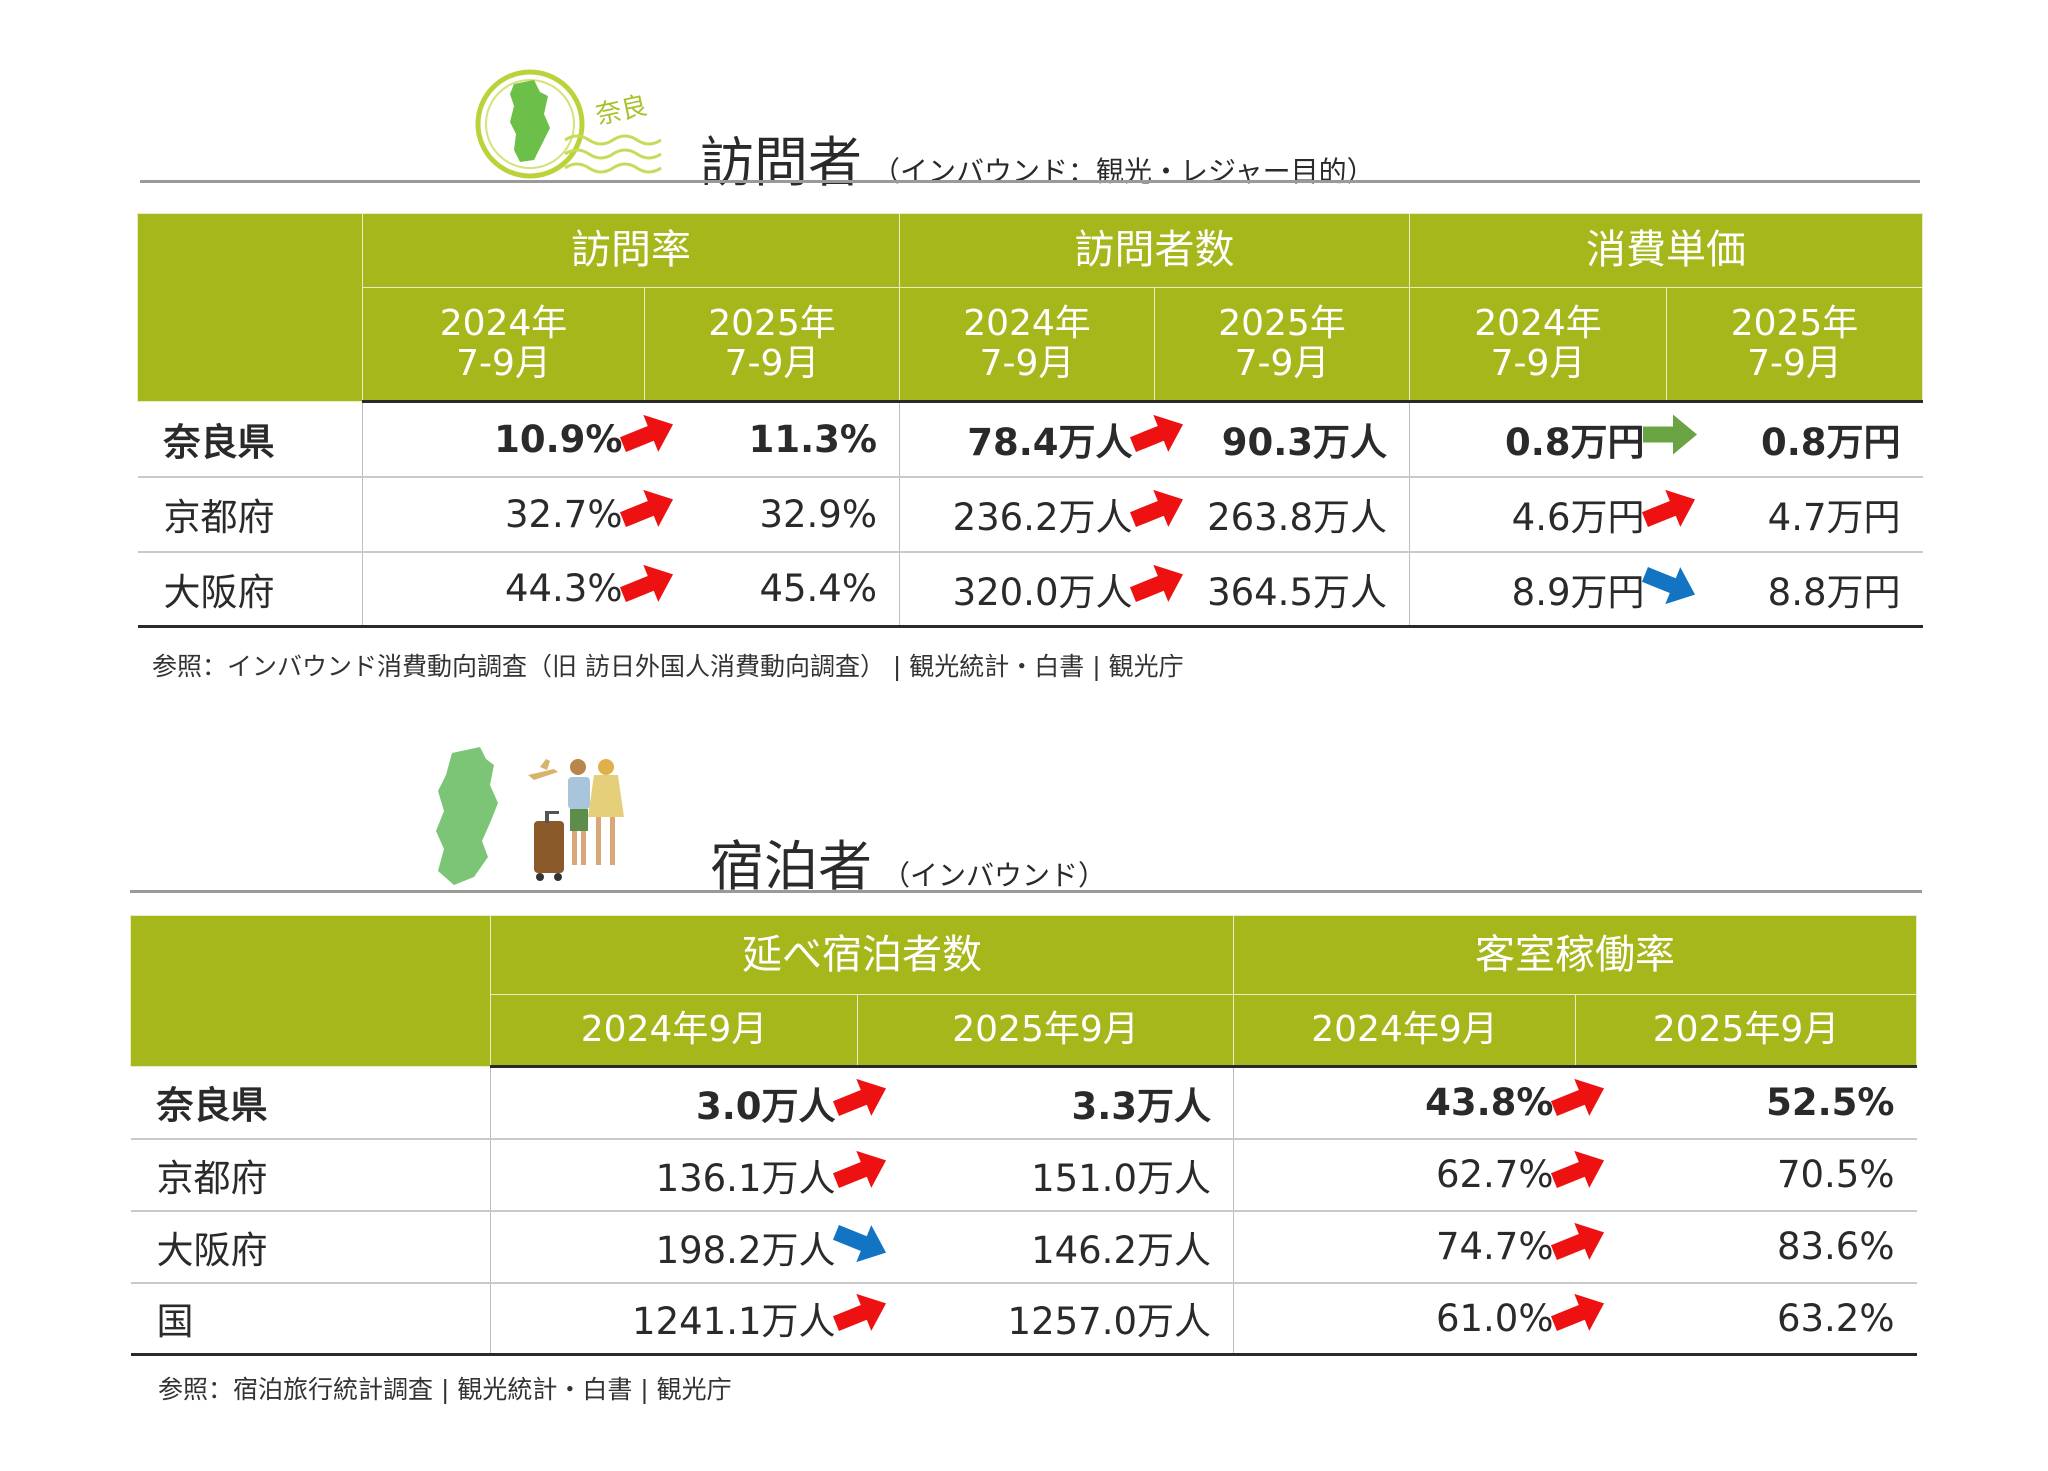 The width and height of the screenshot is (2048, 1471). I want to click on nara-stamp-illustration: 奈良, so click(575, 124).